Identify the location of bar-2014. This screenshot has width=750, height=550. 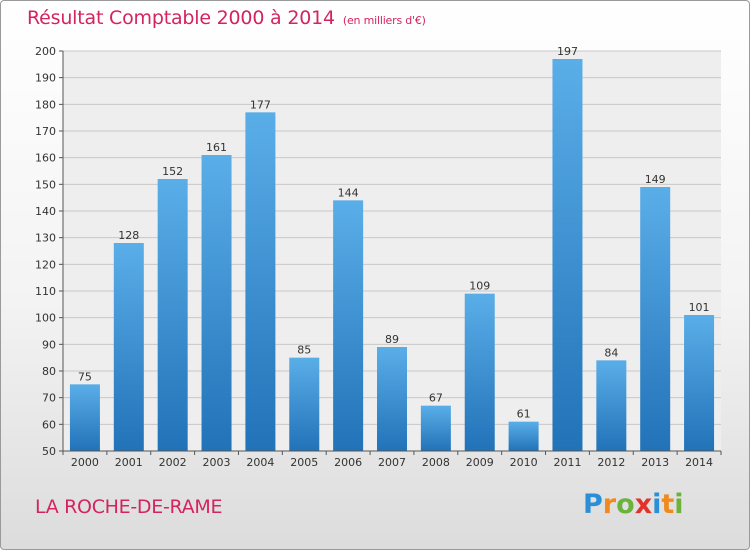
(699, 383).